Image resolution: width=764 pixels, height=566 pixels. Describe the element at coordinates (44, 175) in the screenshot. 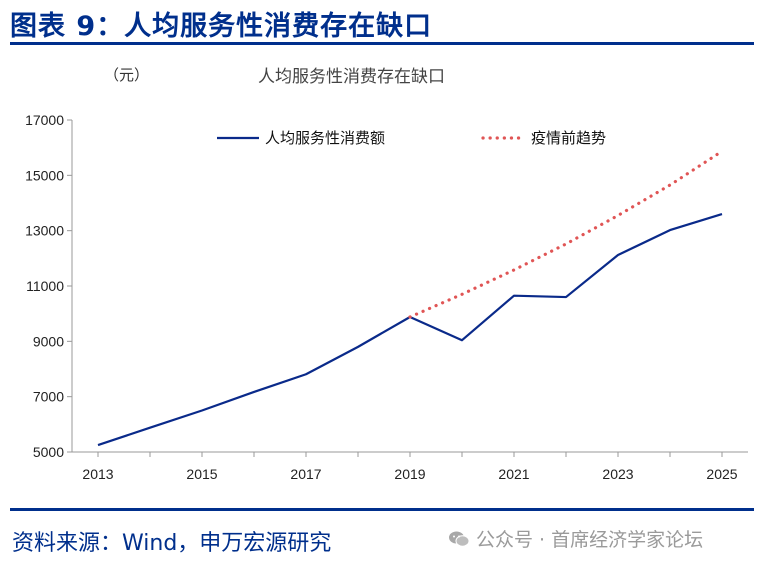

I see `y-tick-label: 15000` at that location.